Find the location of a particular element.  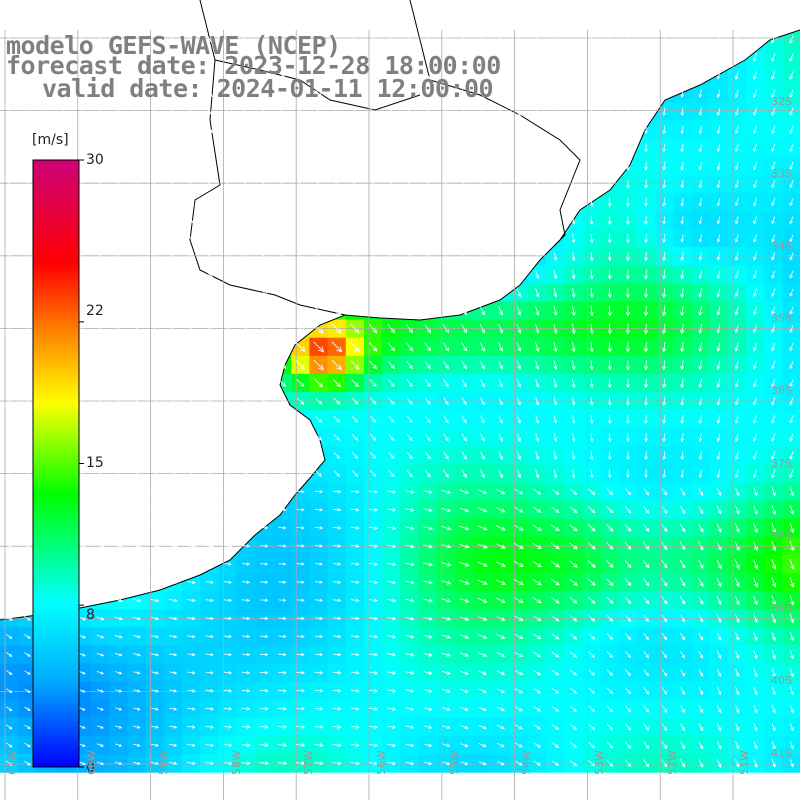

longitude-label: 55W is located at coordinates (454, 762).